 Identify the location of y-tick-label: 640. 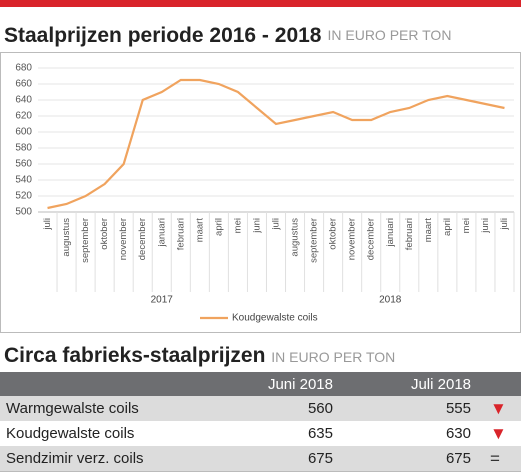
(23, 100).